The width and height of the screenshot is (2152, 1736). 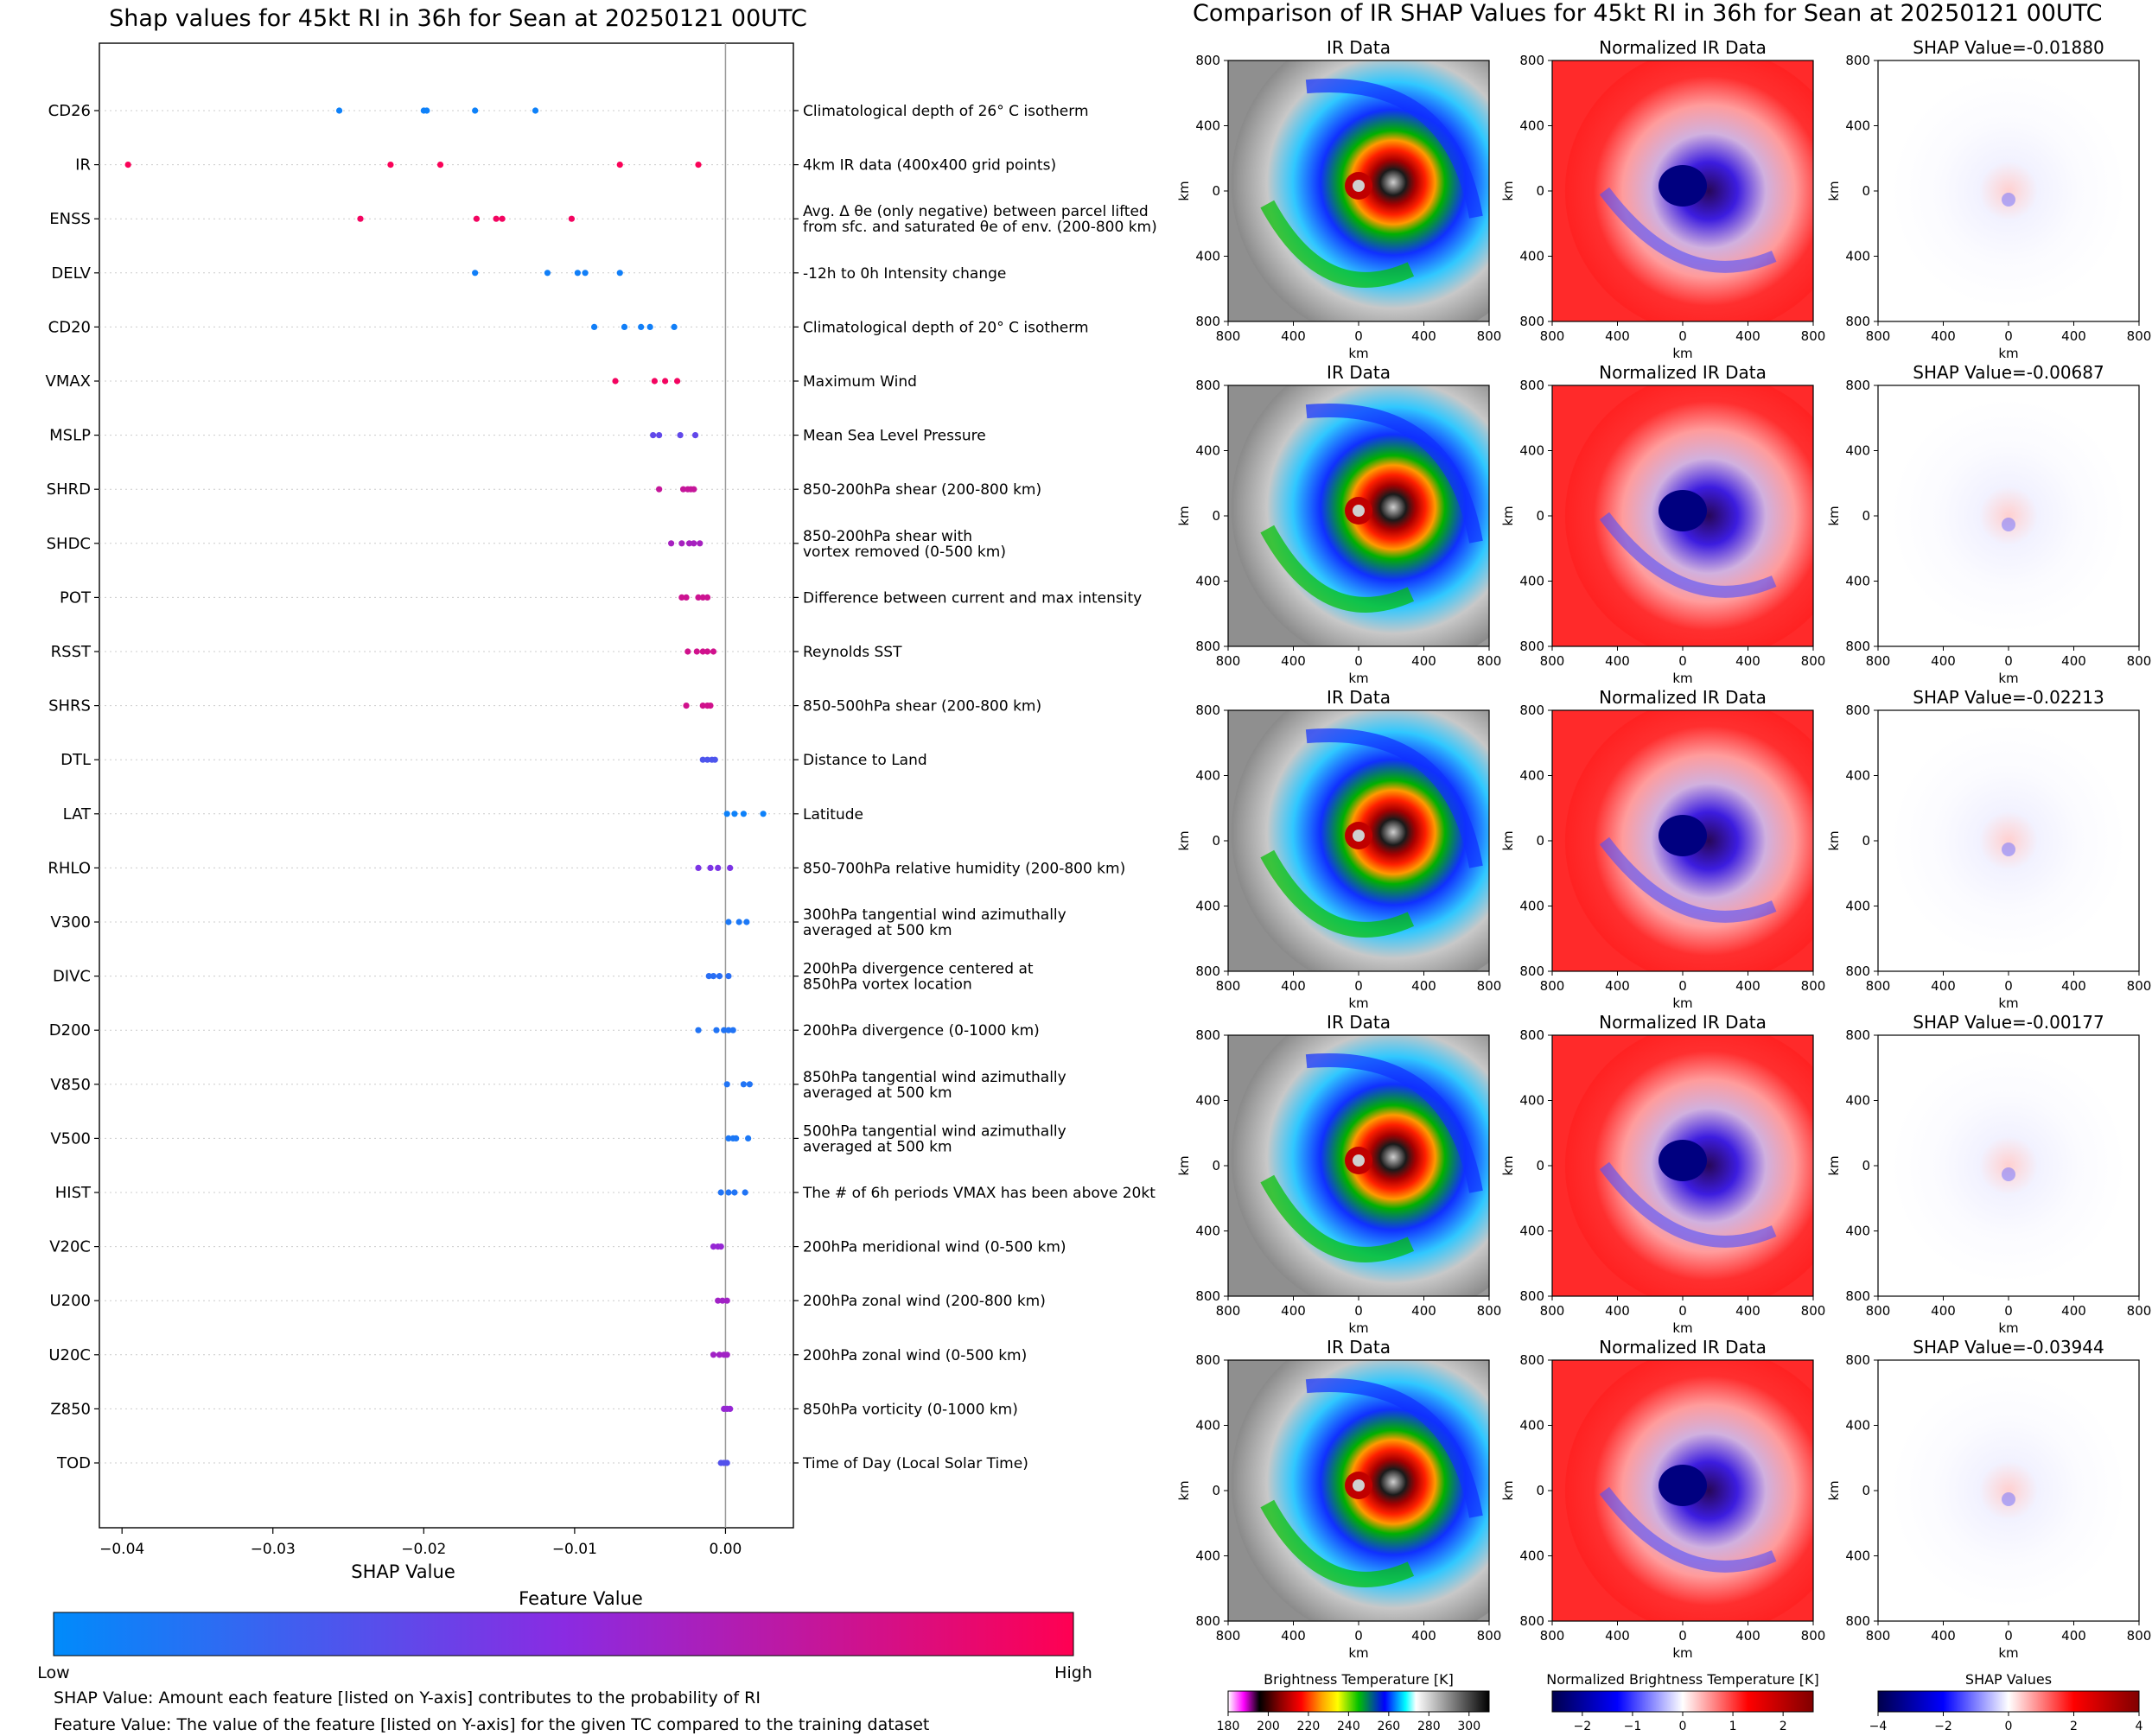 What do you see at coordinates (403, 1571) in the screenshot?
I see `x-axis-label: SHAP Value` at bounding box center [403, 1571].